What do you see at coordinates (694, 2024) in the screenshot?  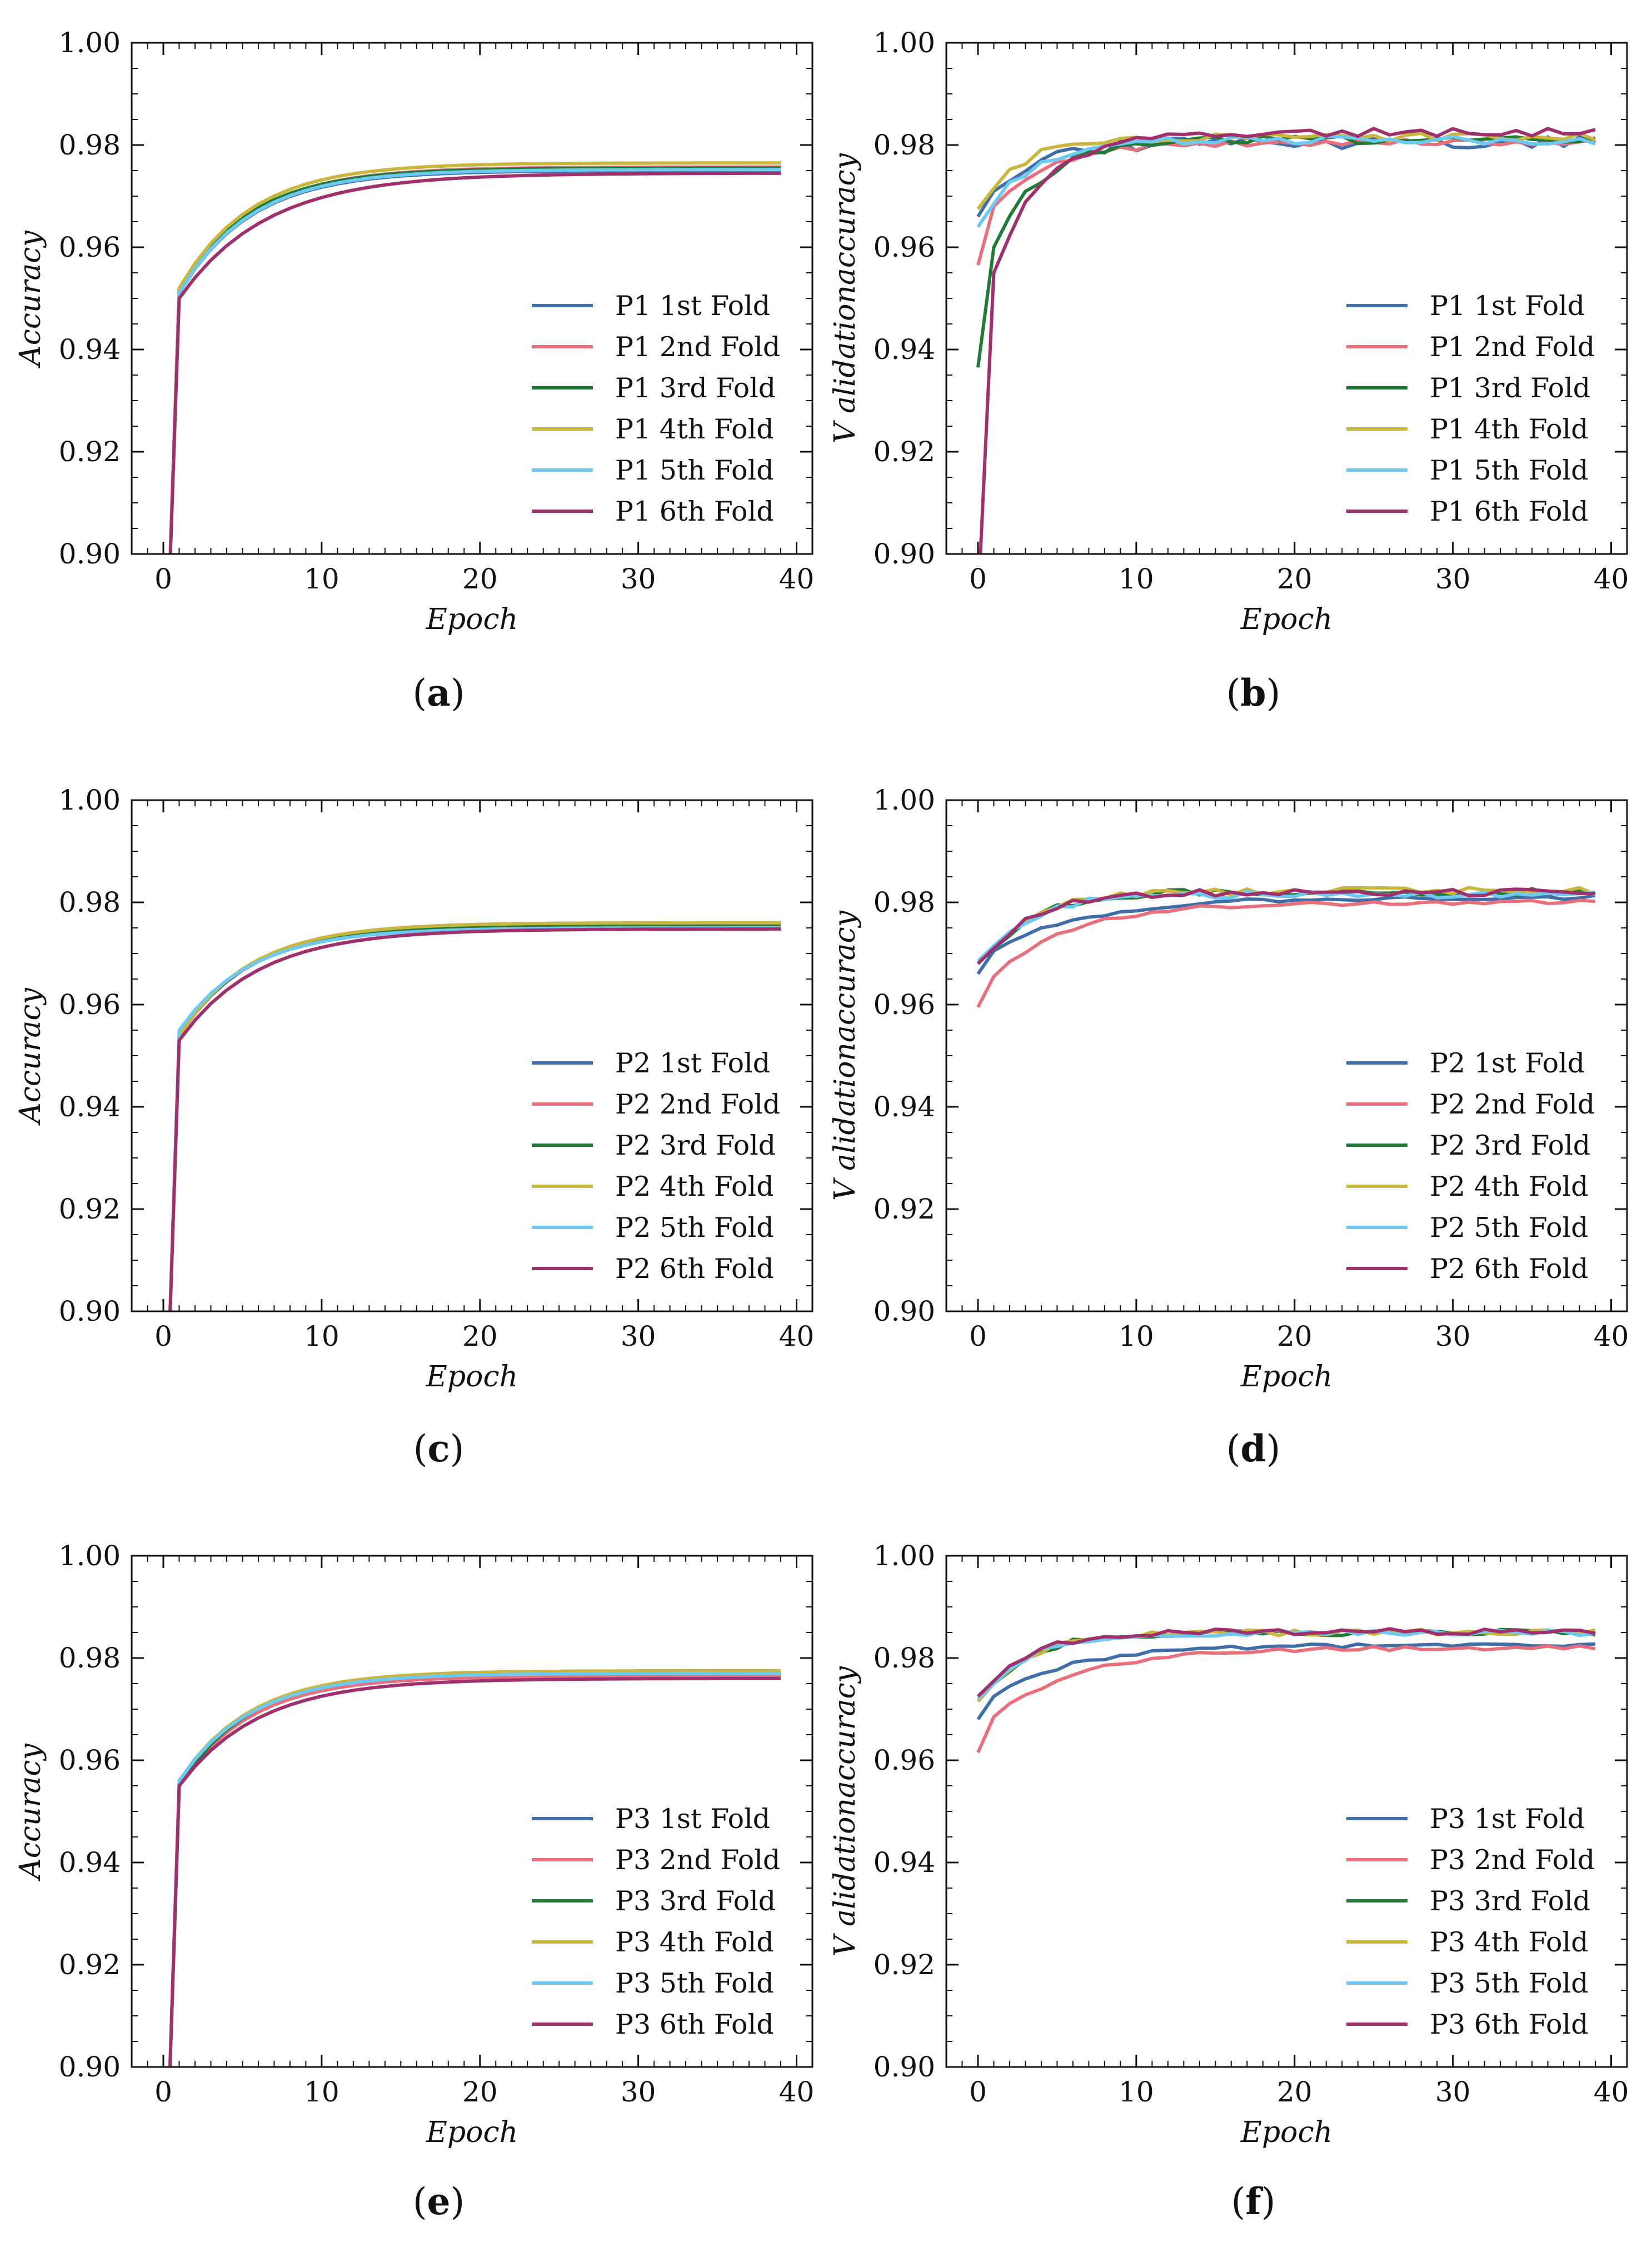 I see `legend-label: P3 6th Fold` at bounding box center [694, 2024].